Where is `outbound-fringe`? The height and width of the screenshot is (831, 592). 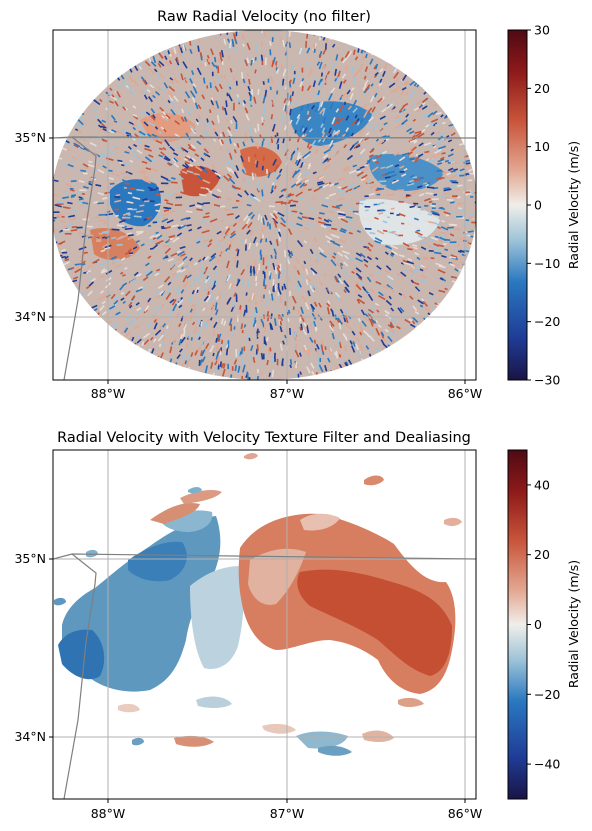 outbound-fringe is located at coordinates (320, 522).